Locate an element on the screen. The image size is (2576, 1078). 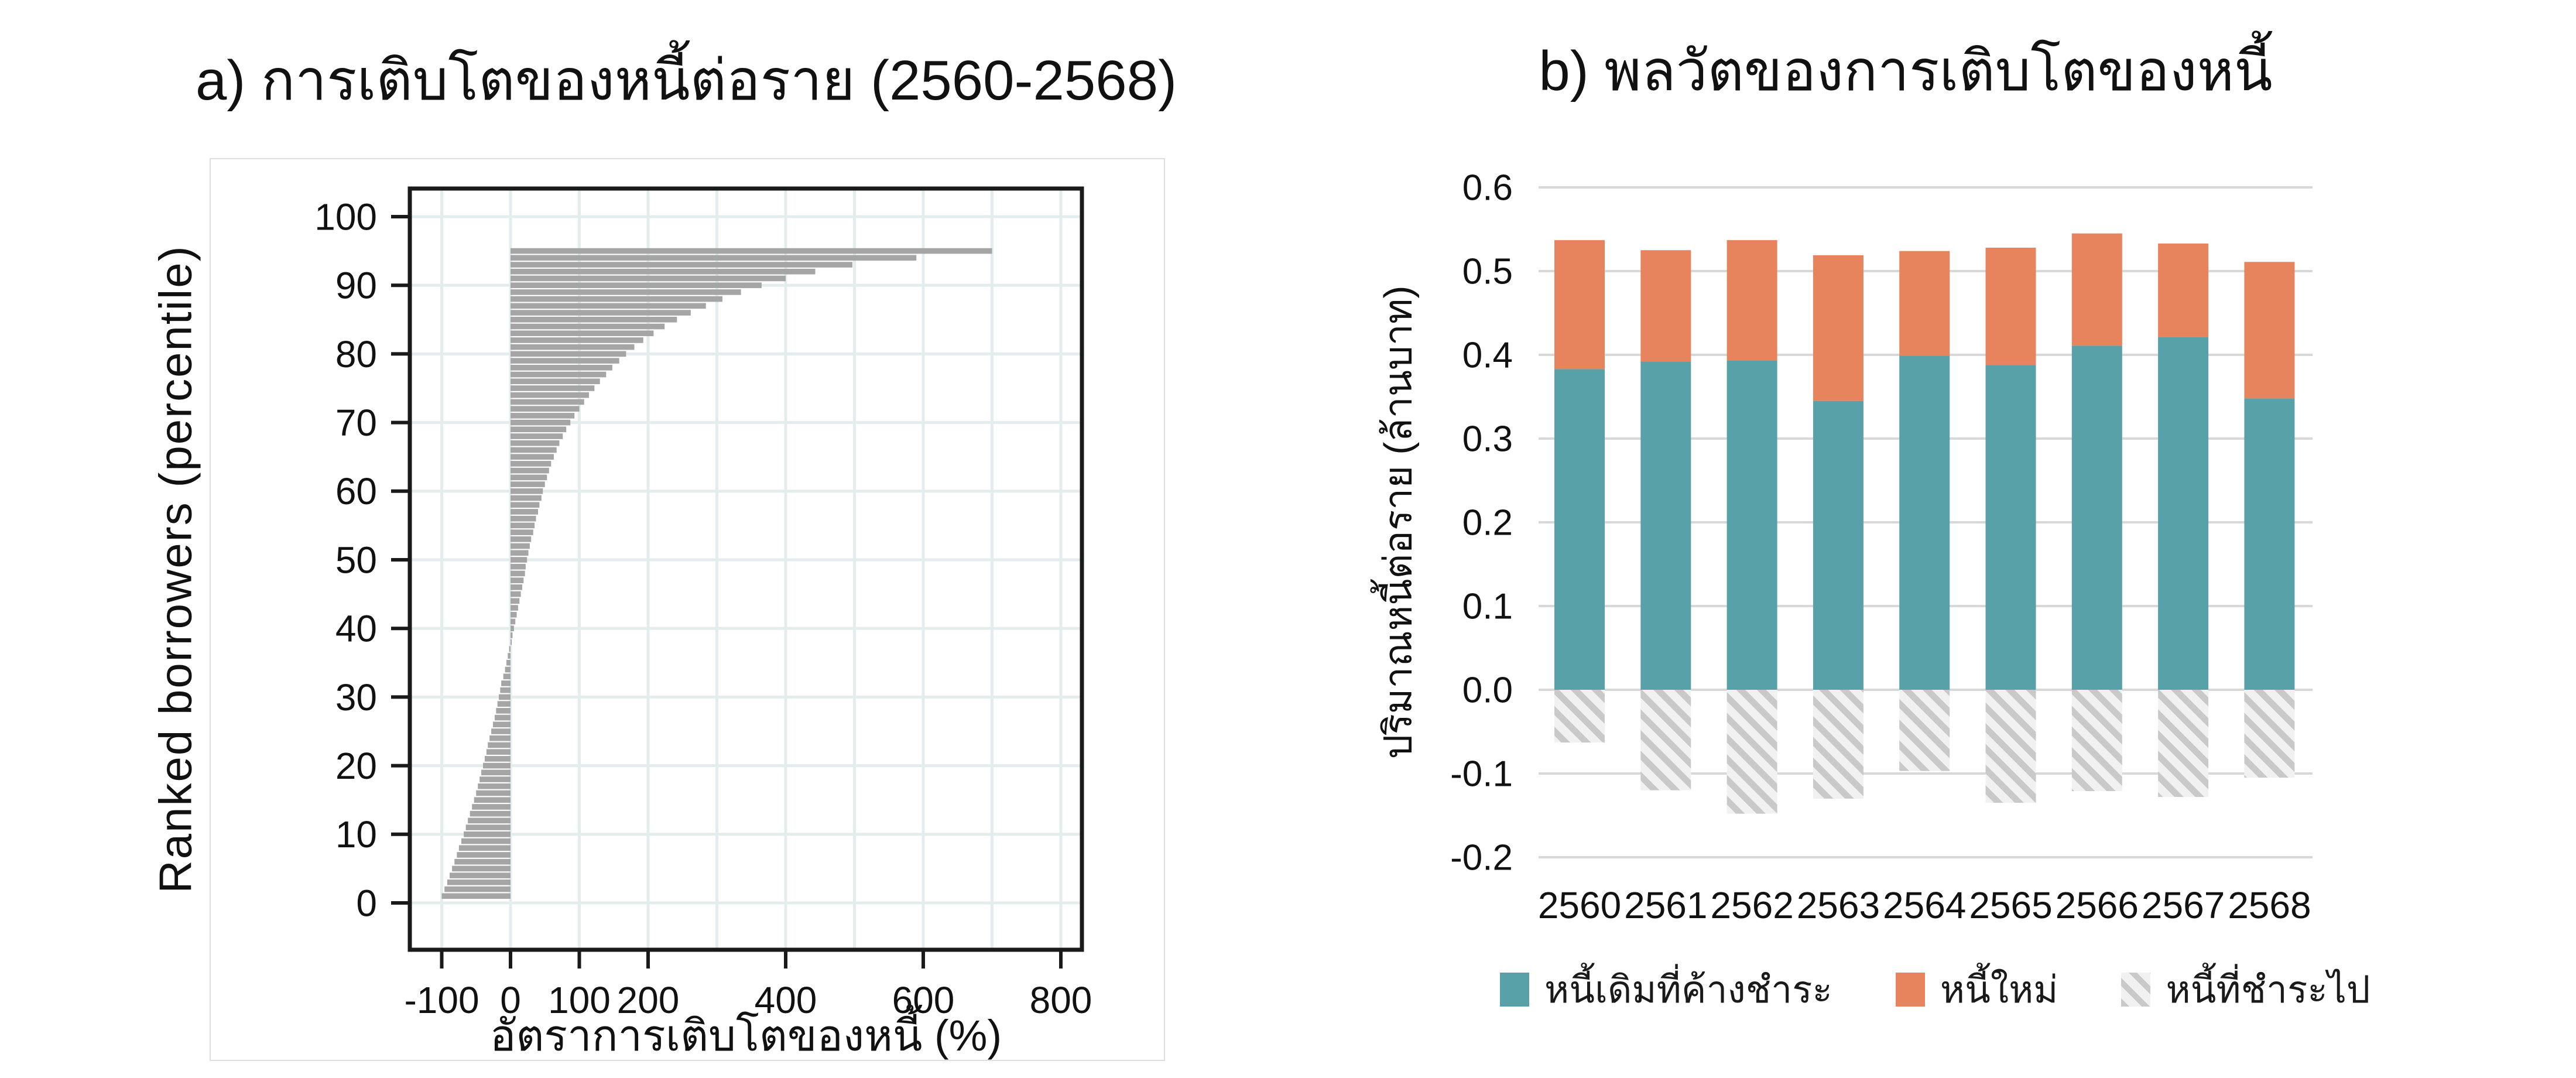
legend-swatch-existing-overdue-debt is located at coordinates (1514, 990).